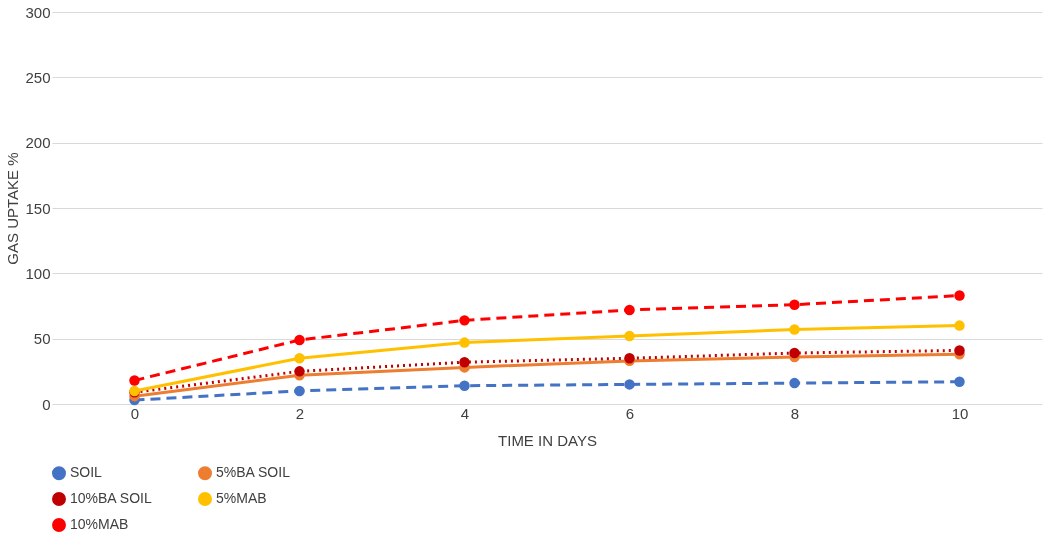 Image resolution: width=1047 pixels, height=542 pixels. Describe the element at coordinates (38, 143) in the screenshot. I see `y-tick-label: 200` at that location.